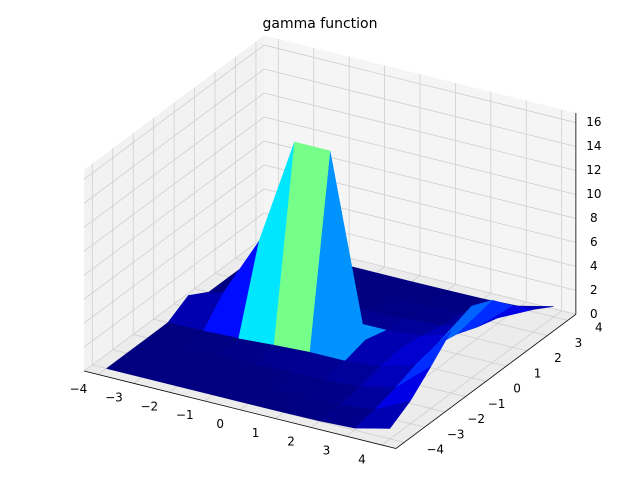  I want to click on x-tick-label: 1, so click(256, 433).